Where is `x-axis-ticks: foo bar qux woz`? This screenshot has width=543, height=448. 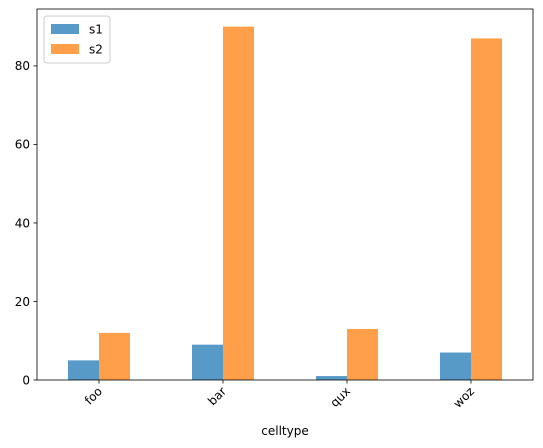
x-axis-ticks: foo bar qux woz is located at coordinates (279, 395).